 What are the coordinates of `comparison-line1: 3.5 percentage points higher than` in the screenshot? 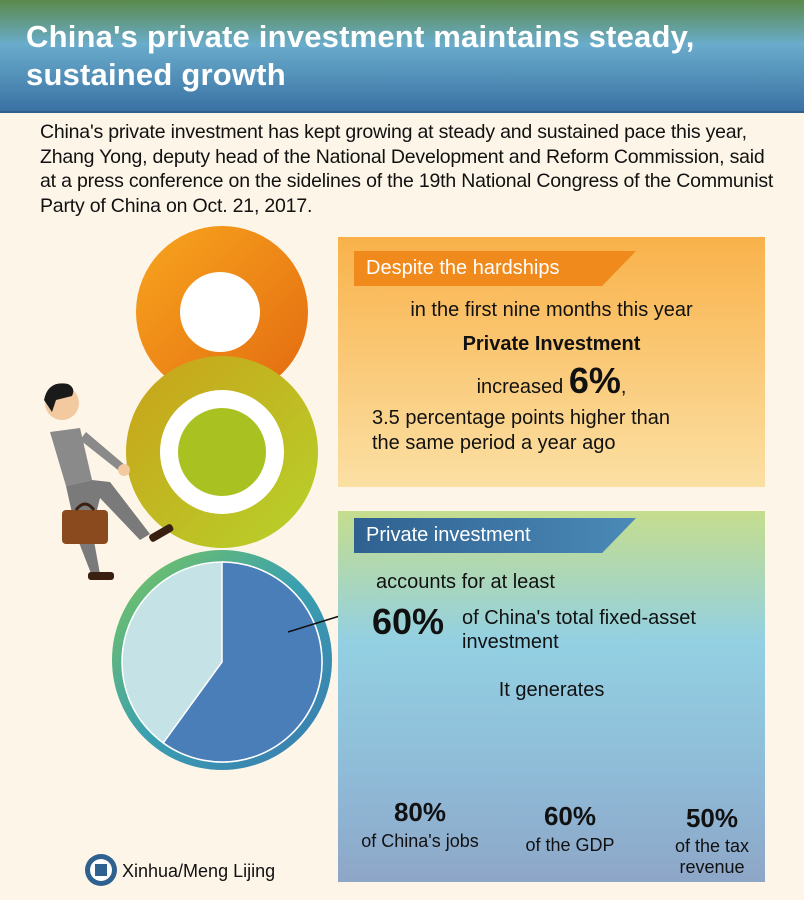 It's located at (521, 418).